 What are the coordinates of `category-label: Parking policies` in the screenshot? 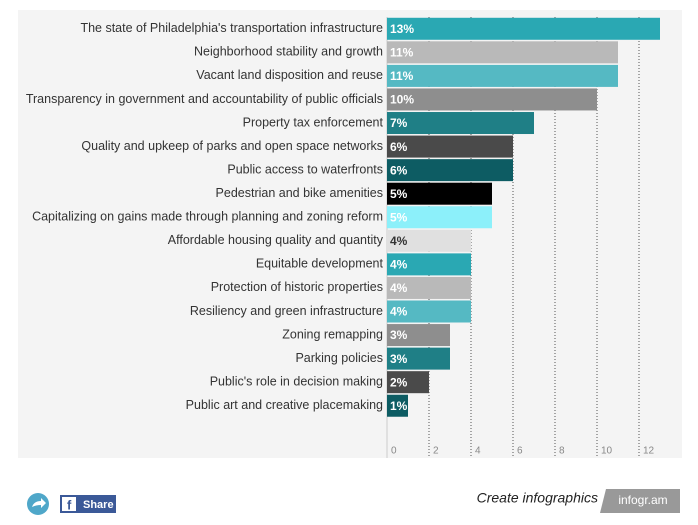 It's located at (339, 358).